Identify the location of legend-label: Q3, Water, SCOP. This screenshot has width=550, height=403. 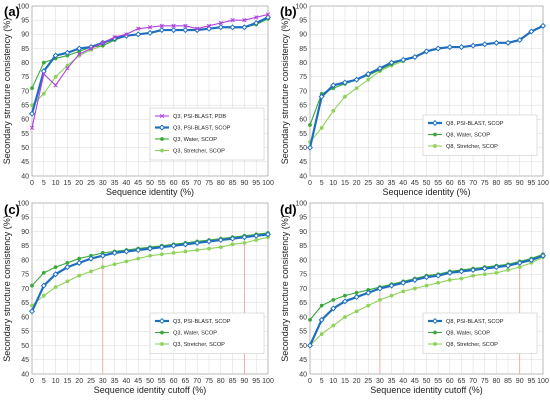
(195, 140).